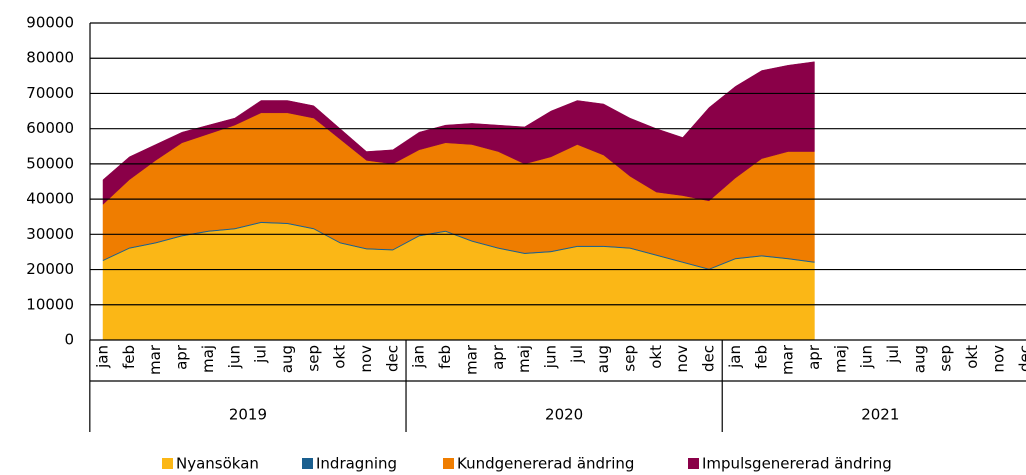 The height and width of the screenshot is (475, 1026). I want to click on legend-label: Indragning, so click(356, 464).